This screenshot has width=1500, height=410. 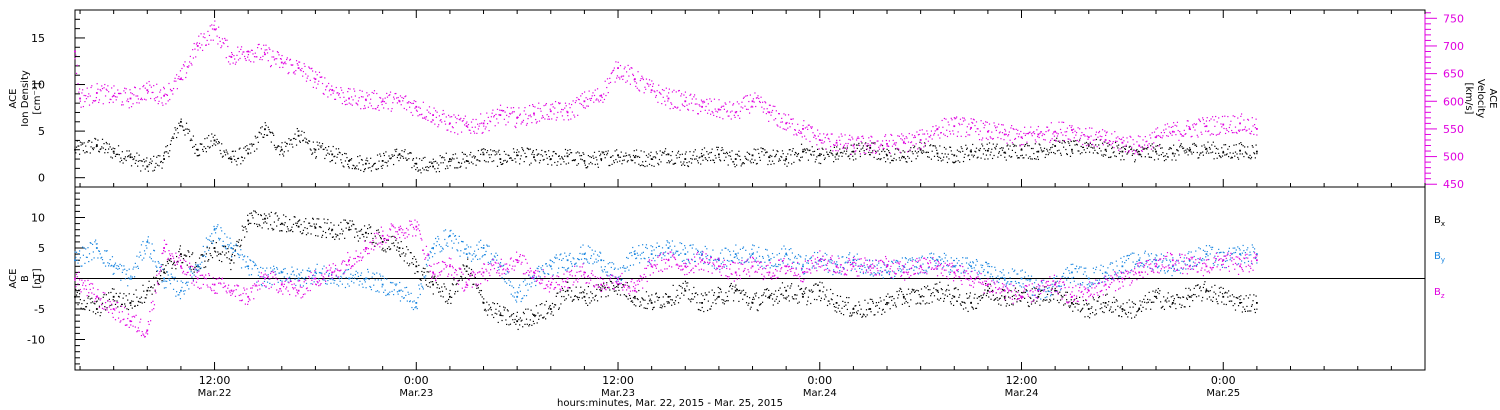 I want to click on velocity-axis-title-line: Velocity, so click(x=1480, y=98).